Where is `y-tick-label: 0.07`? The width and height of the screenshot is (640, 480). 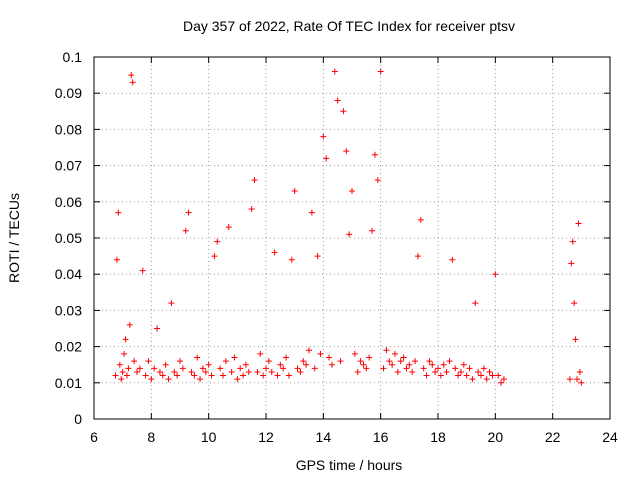
y-tick-label: 0.07 is located at coordinates (68, 166).